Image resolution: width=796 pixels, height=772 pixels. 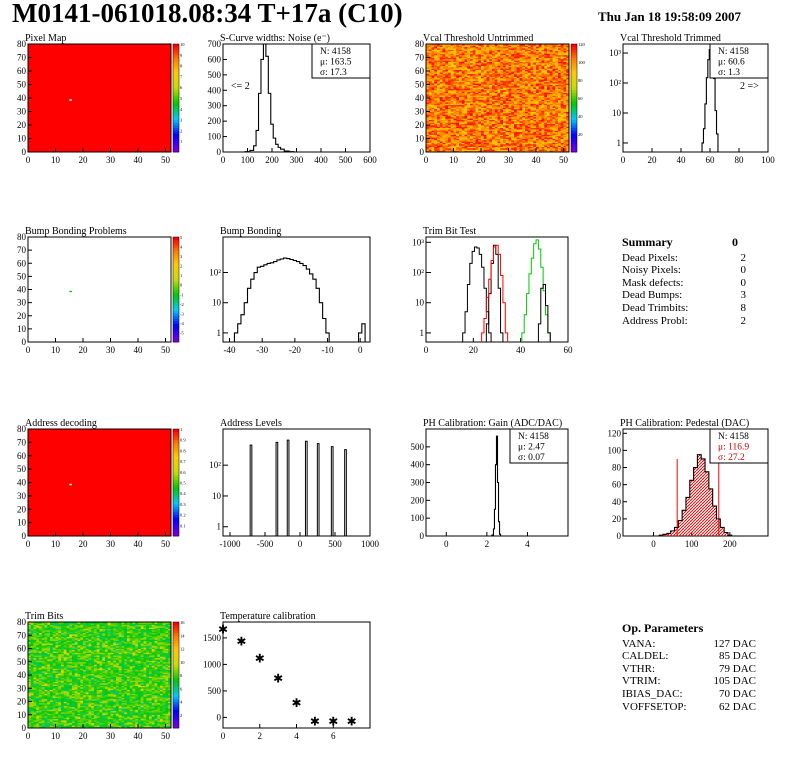 I want to click on pixel-map-colorbar-label: 1, so click(x=181, y=141).